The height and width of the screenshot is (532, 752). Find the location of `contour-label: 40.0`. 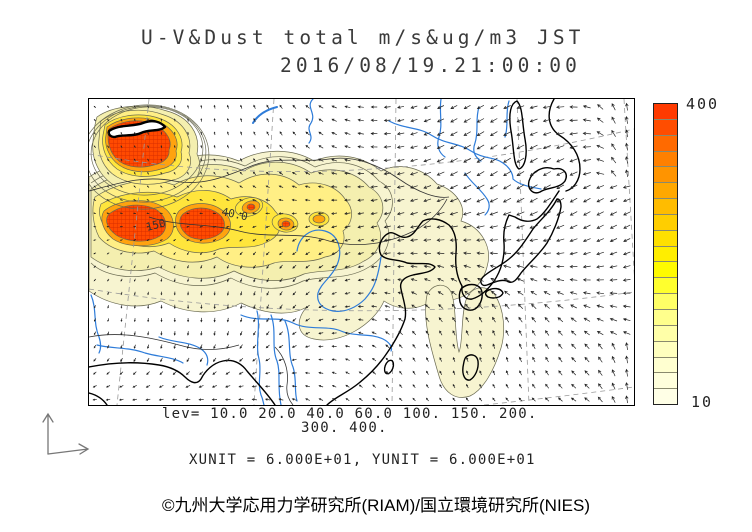

contour-label: 40.0 is located at coordinates (234, 214).